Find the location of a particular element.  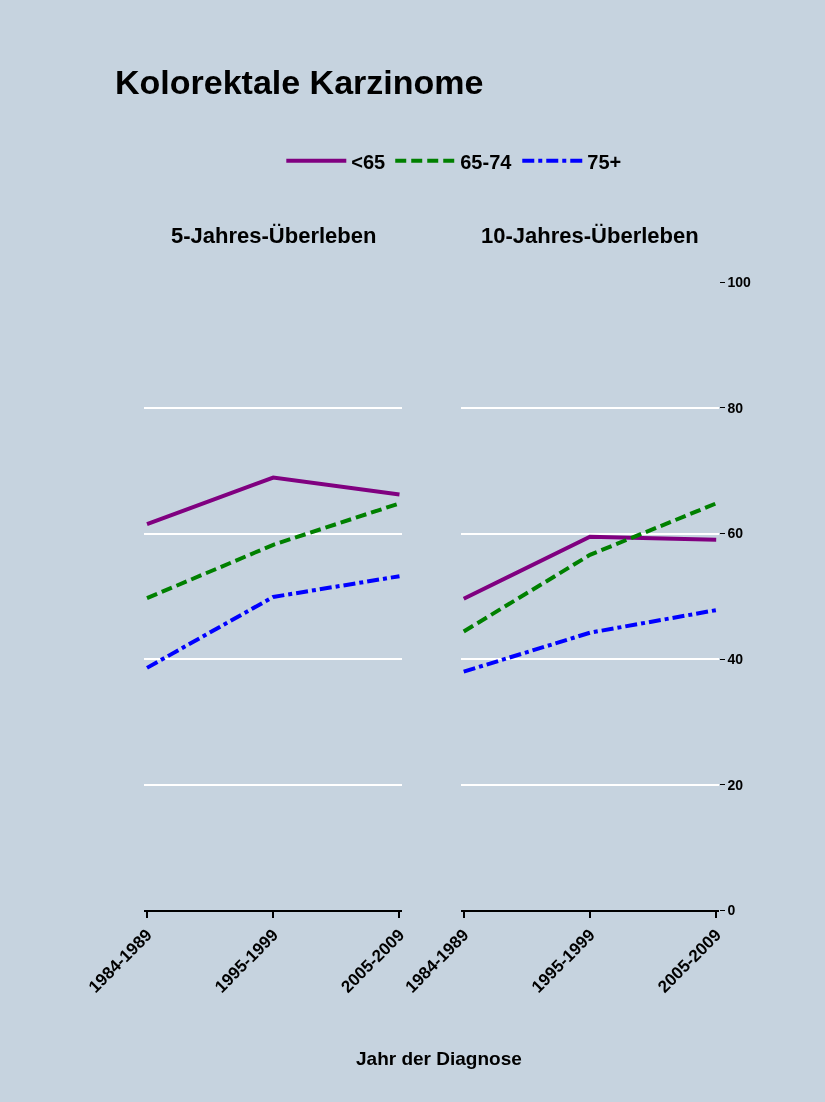

legend-label: <65 is located at coordinates (368, 161).